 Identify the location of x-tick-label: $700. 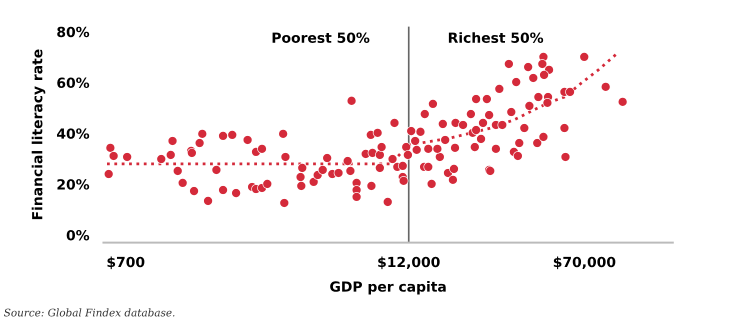
(125, 263).